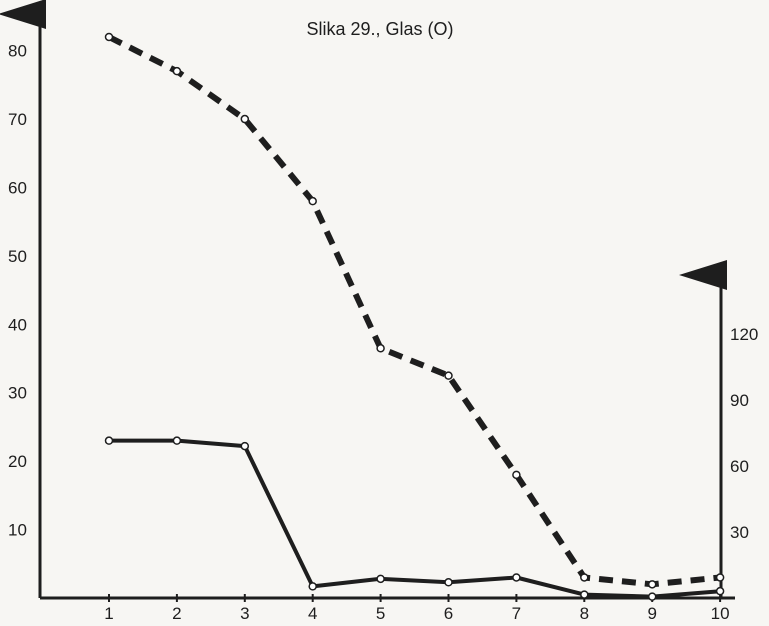 This screenshot has width=769, height=626. Describe the element at coordinates (17, 530) in the screenshot. I see `y-left-tick-label: 10` at that location.